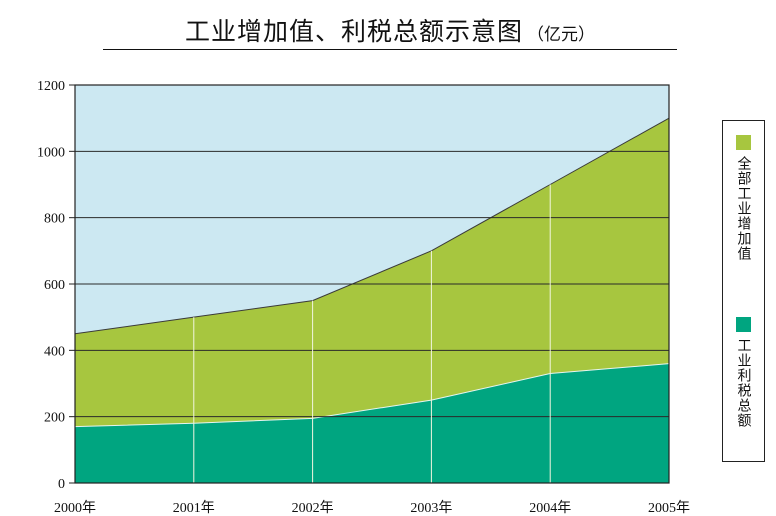 The height and width of the screenshot is (516, 776). What do you see at coordinates (61, 484) in the screenshot?
I see `y-tick-label: 0` at bounding box center [61, 484].